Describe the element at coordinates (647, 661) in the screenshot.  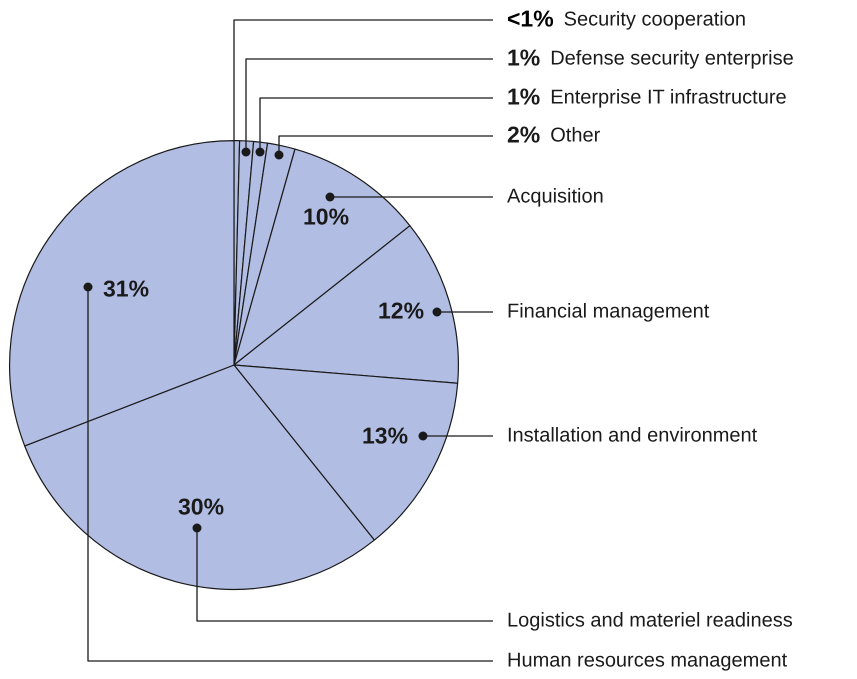
I see `slice-label: Human resources management` at that location.